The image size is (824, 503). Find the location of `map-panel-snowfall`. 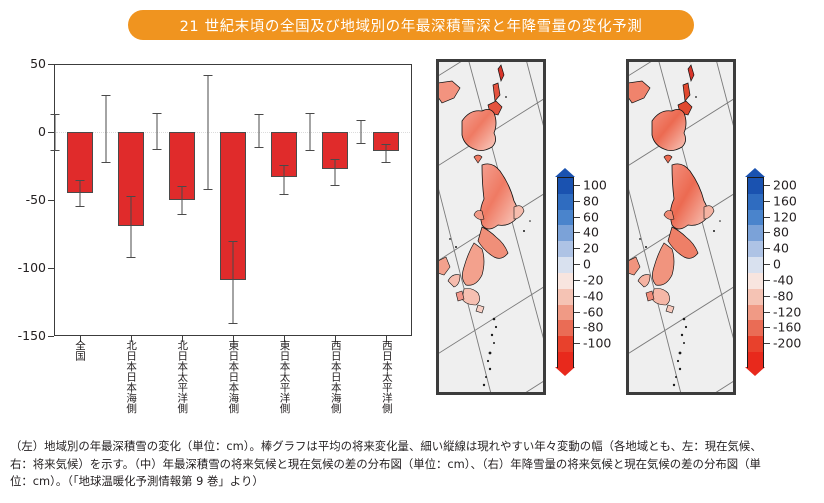

map-panel-snowfall is located at coordinates (681, 227).